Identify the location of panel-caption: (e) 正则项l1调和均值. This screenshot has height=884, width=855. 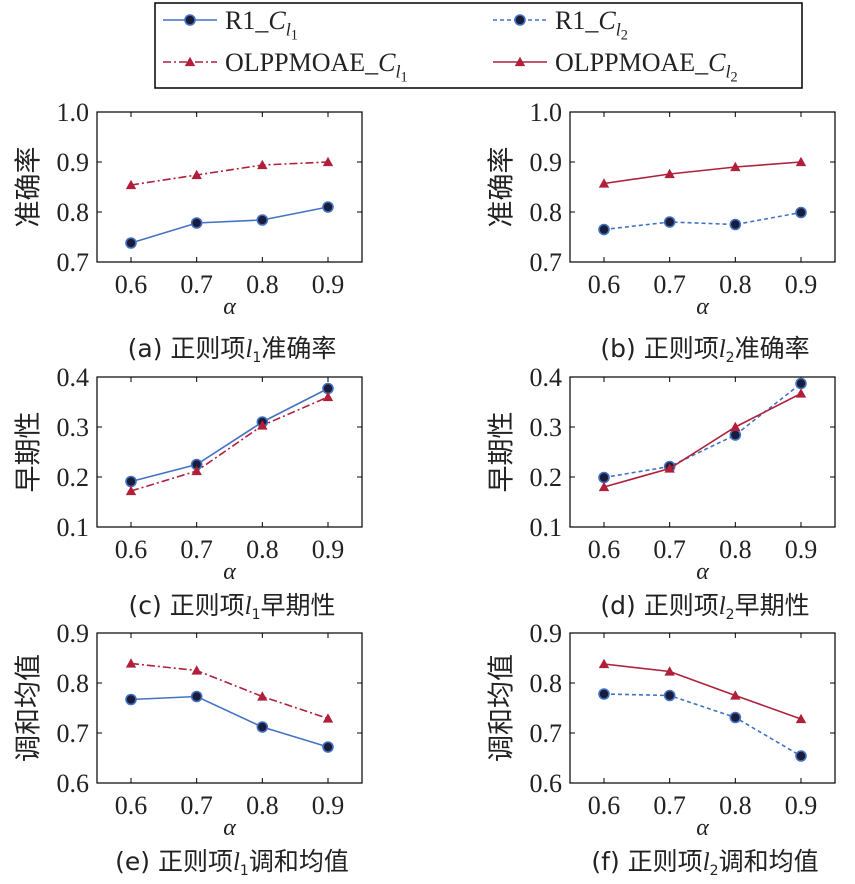
(232, 863).